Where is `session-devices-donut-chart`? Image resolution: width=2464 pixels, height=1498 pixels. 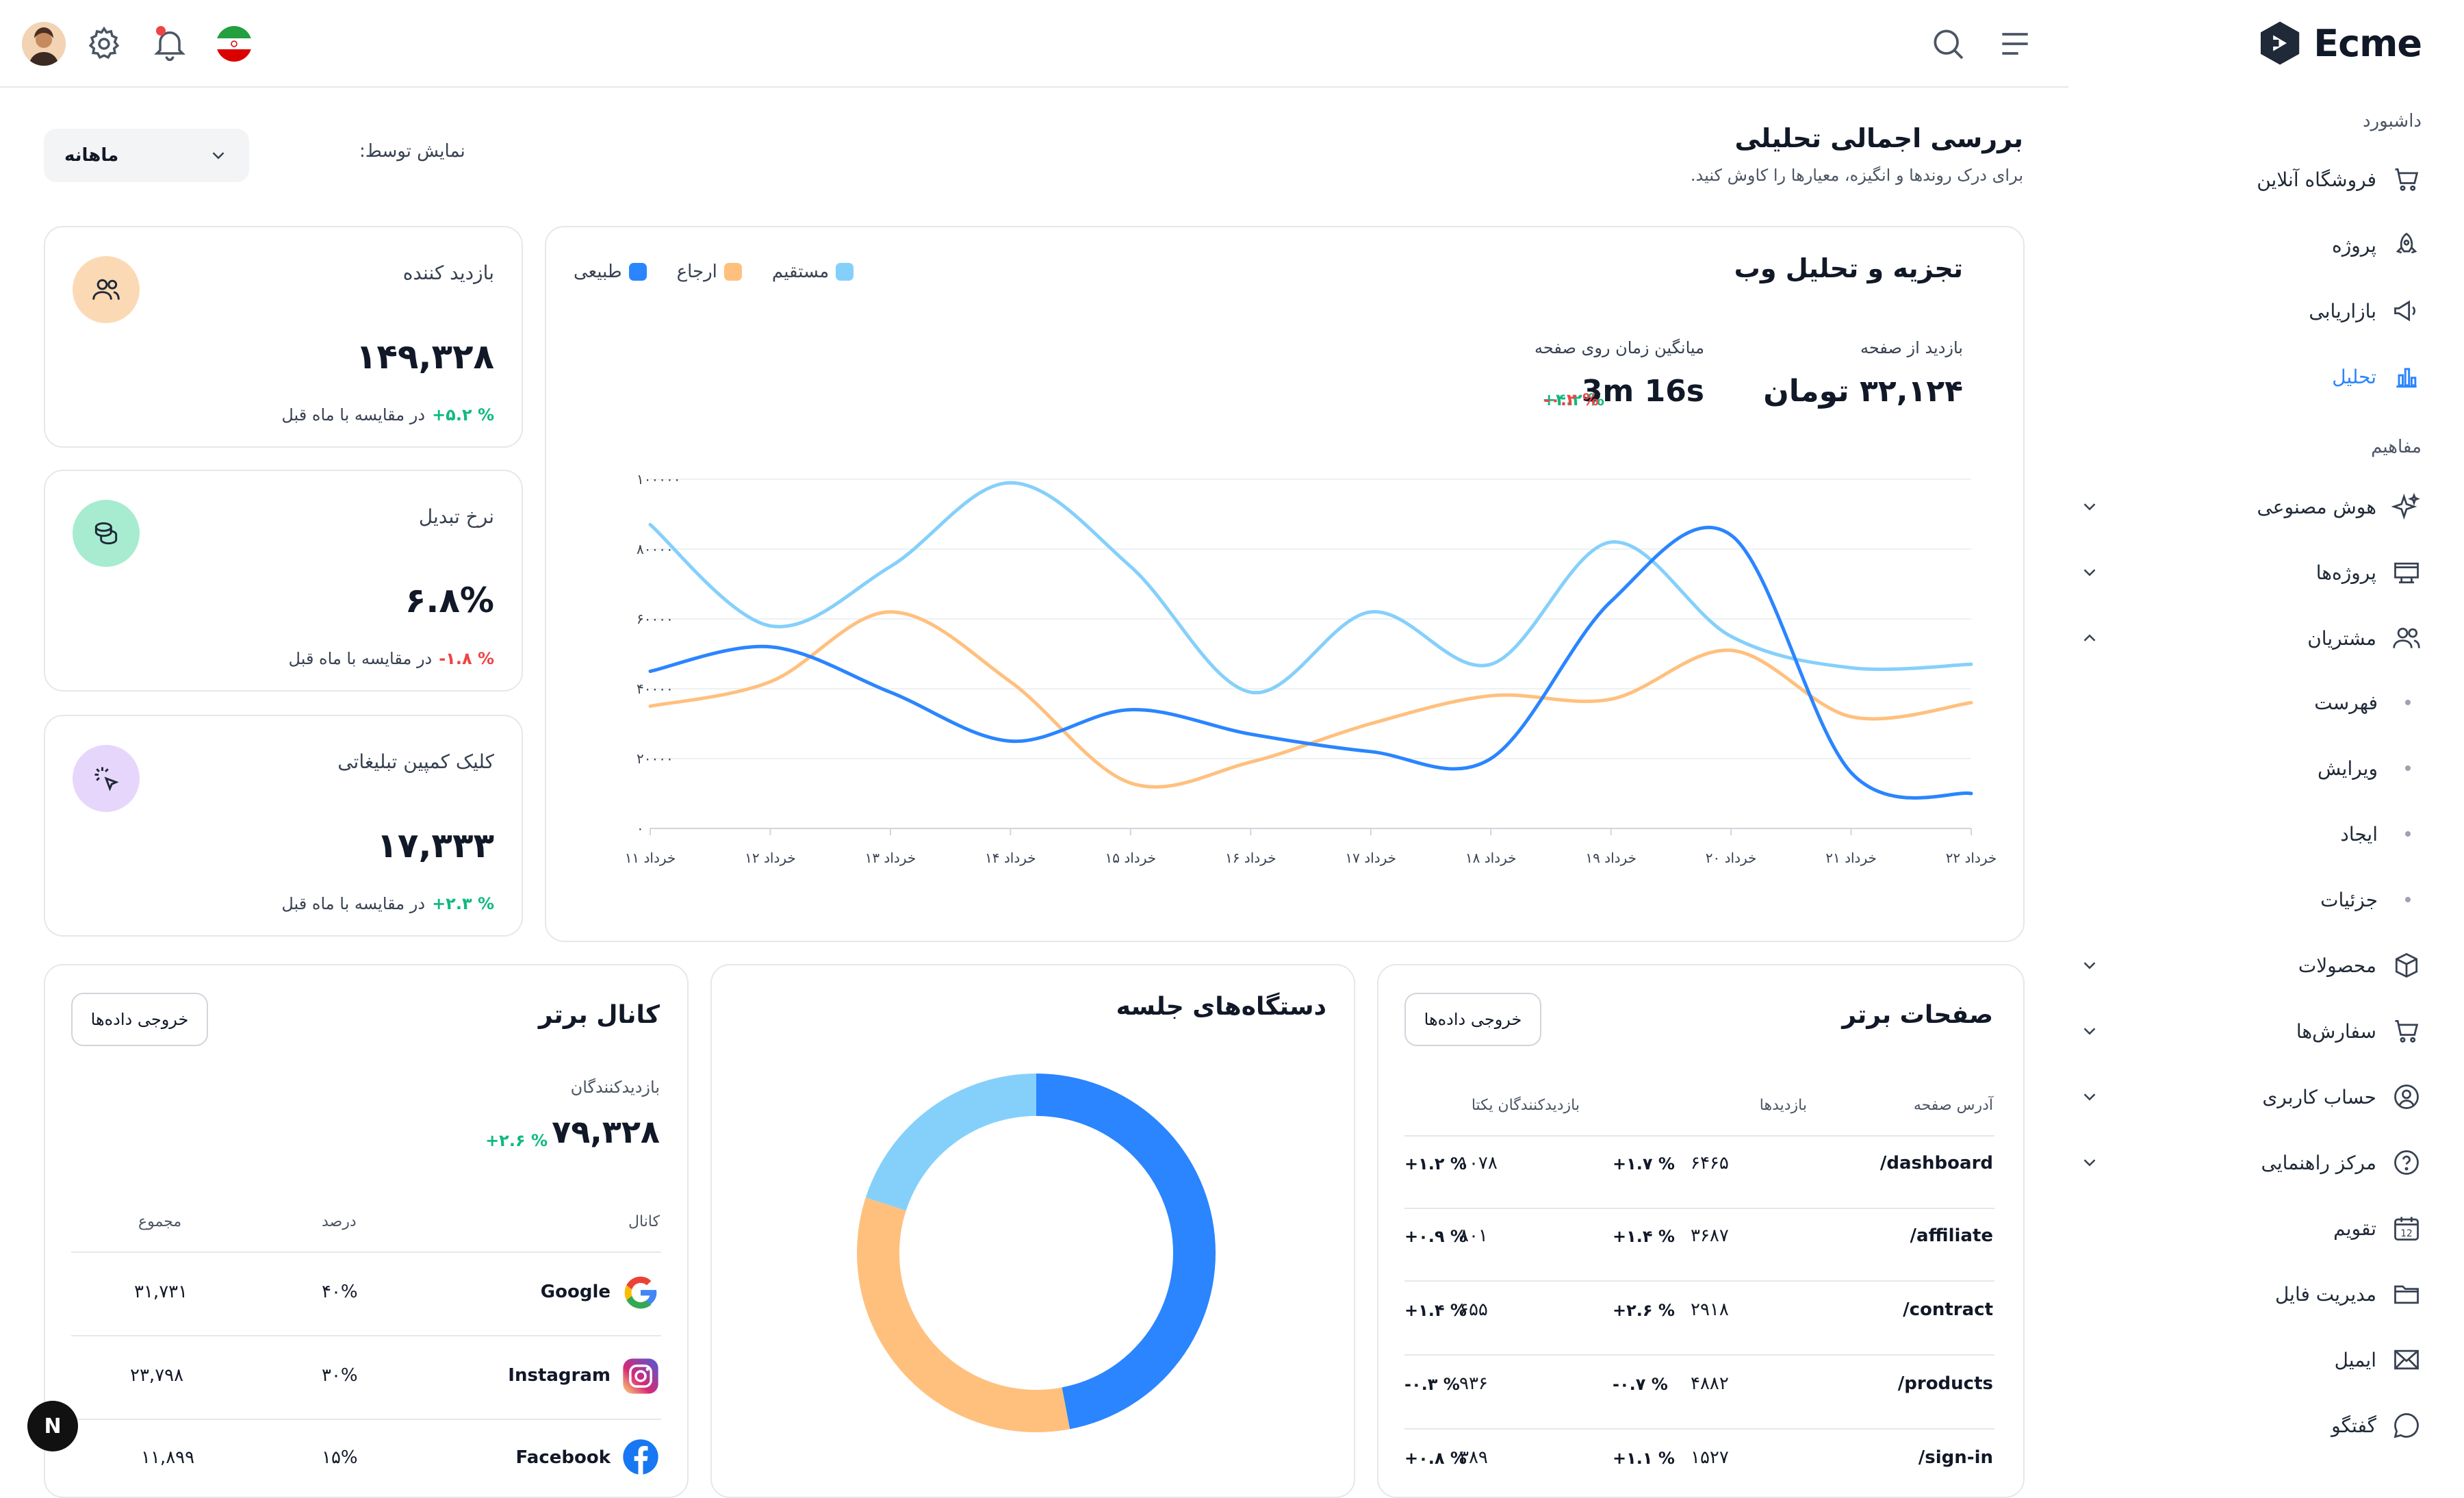 session-devices-donut-chart is located at coordinates (1036, 1253).